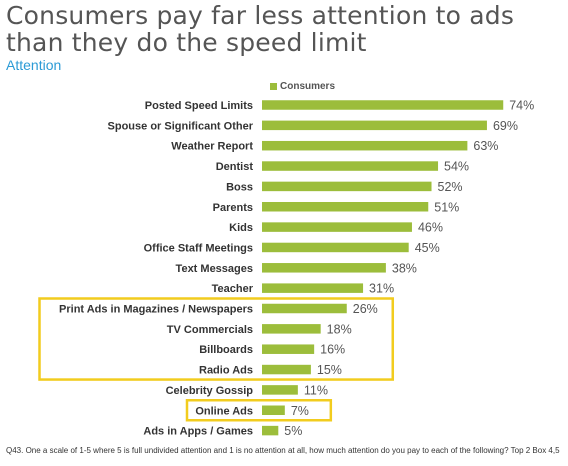 The image size is (568, 466). Describe the element at coordinates (339, 329) in the screenshot. I see `value-label: 18%` at that location.